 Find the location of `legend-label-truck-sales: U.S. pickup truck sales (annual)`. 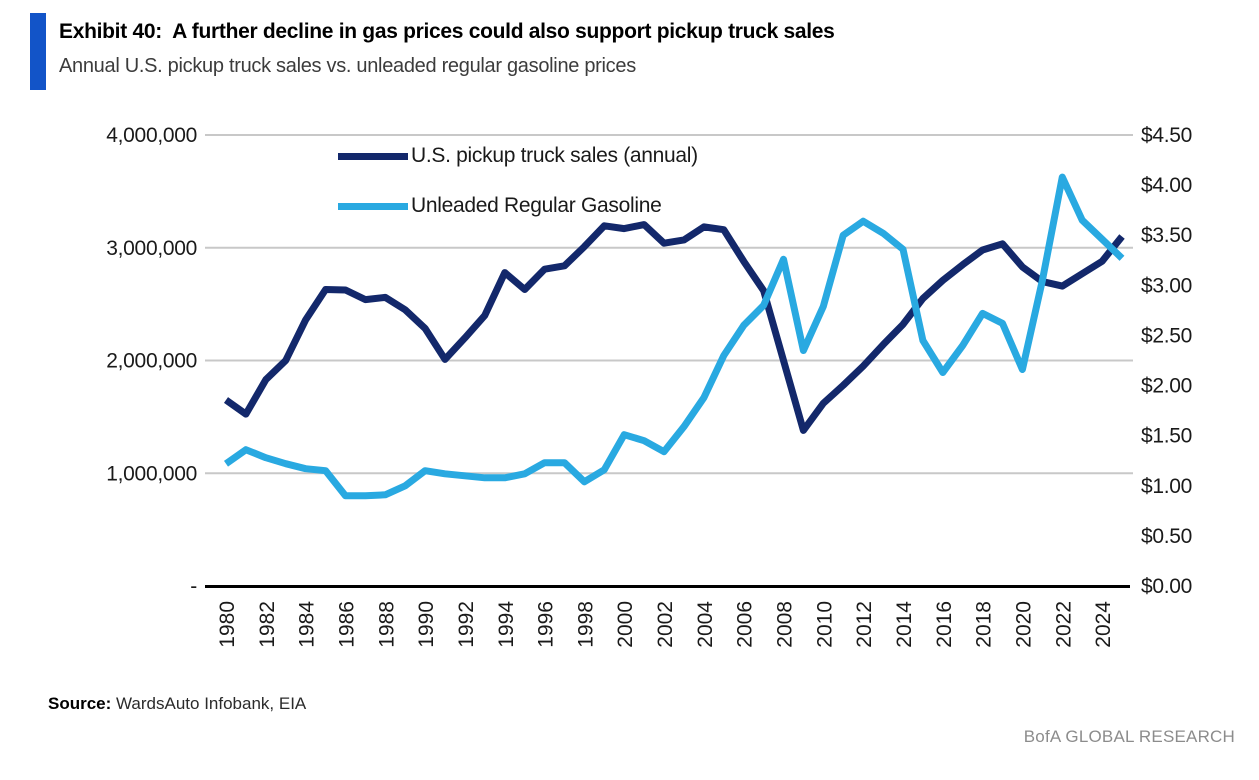

legend-label-truck-sales: U.S. pickup truck sales (annual) is located at coordinates (554, 155).